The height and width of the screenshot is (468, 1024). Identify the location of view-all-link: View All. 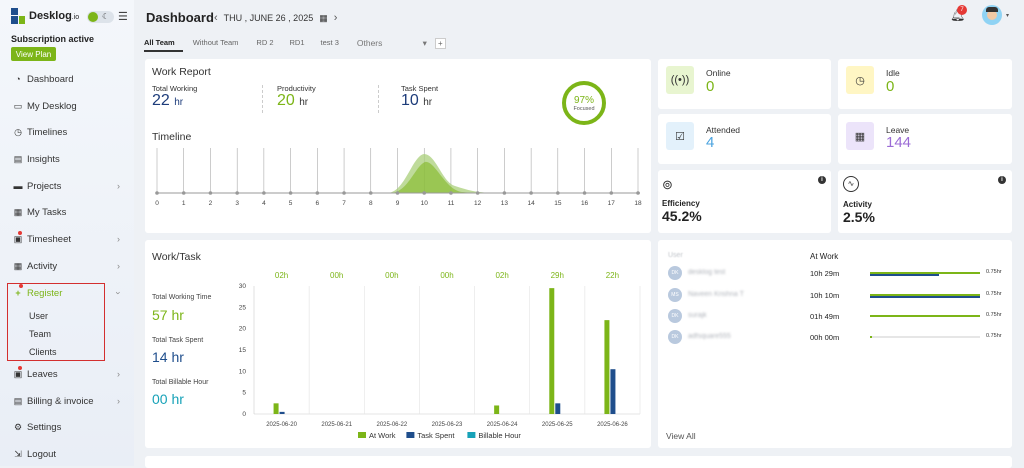
(681, 436).